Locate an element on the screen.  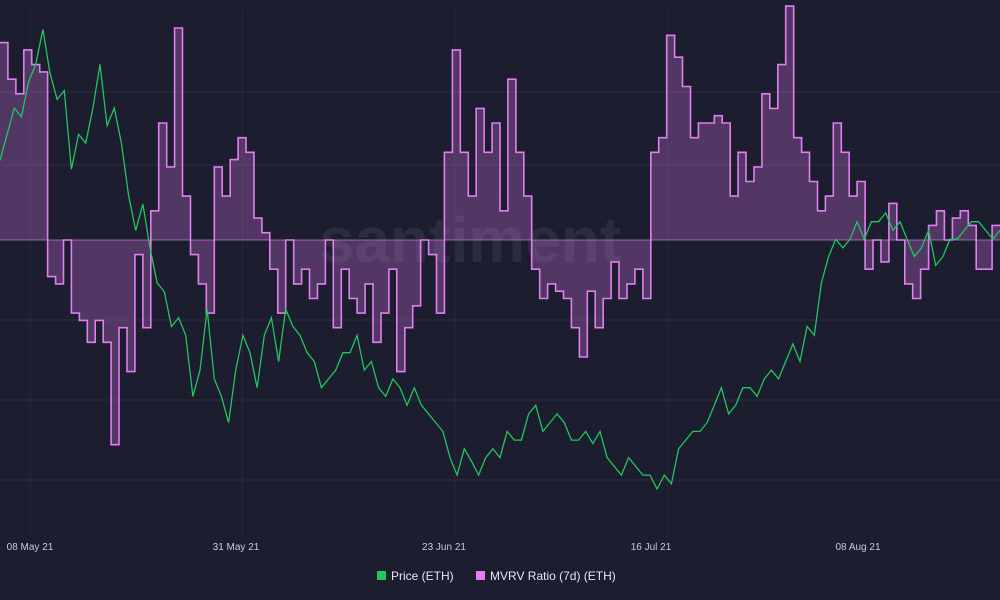
legend: Price (ETH) MVRV Ratio (7d) (ETH) is located at coordinates (496, 576).